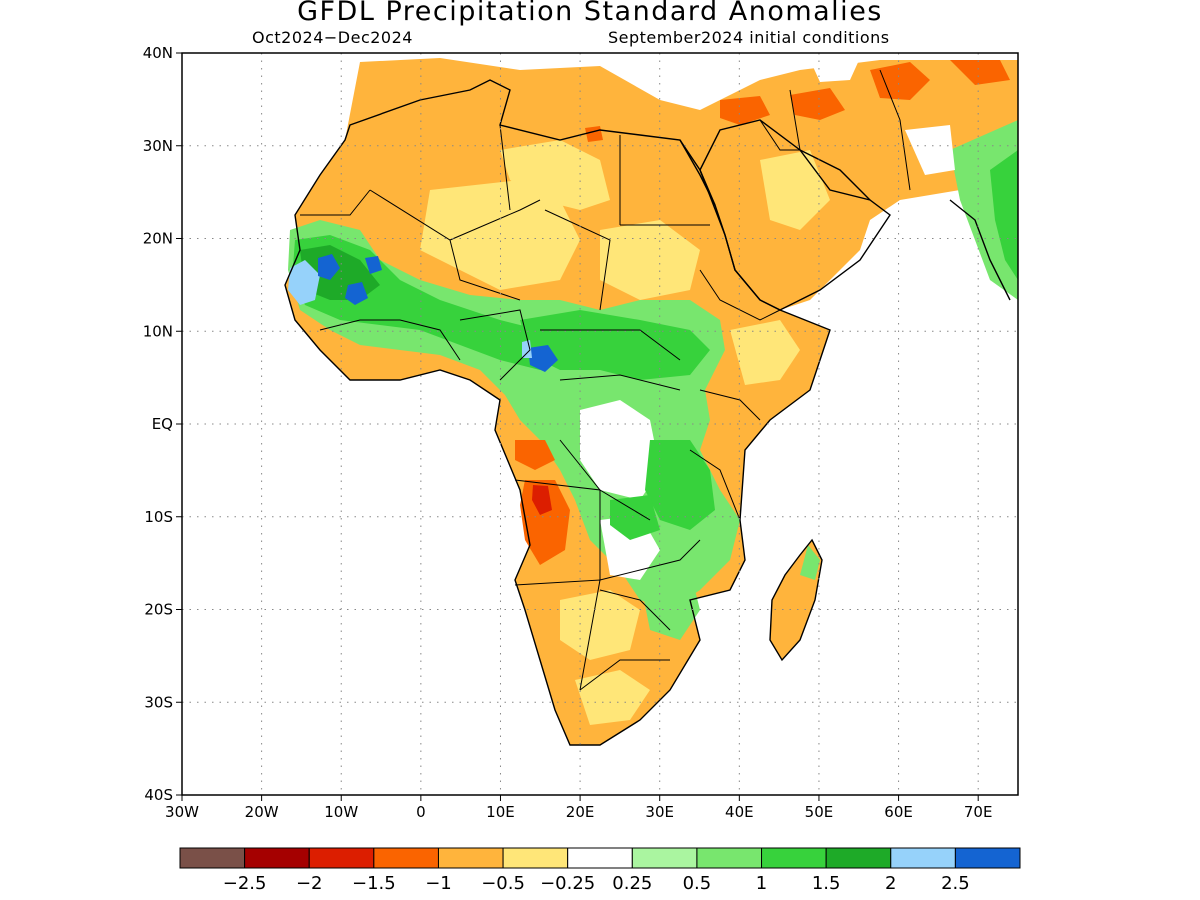  I want to click on angola-very-dry, so click(542, 500).